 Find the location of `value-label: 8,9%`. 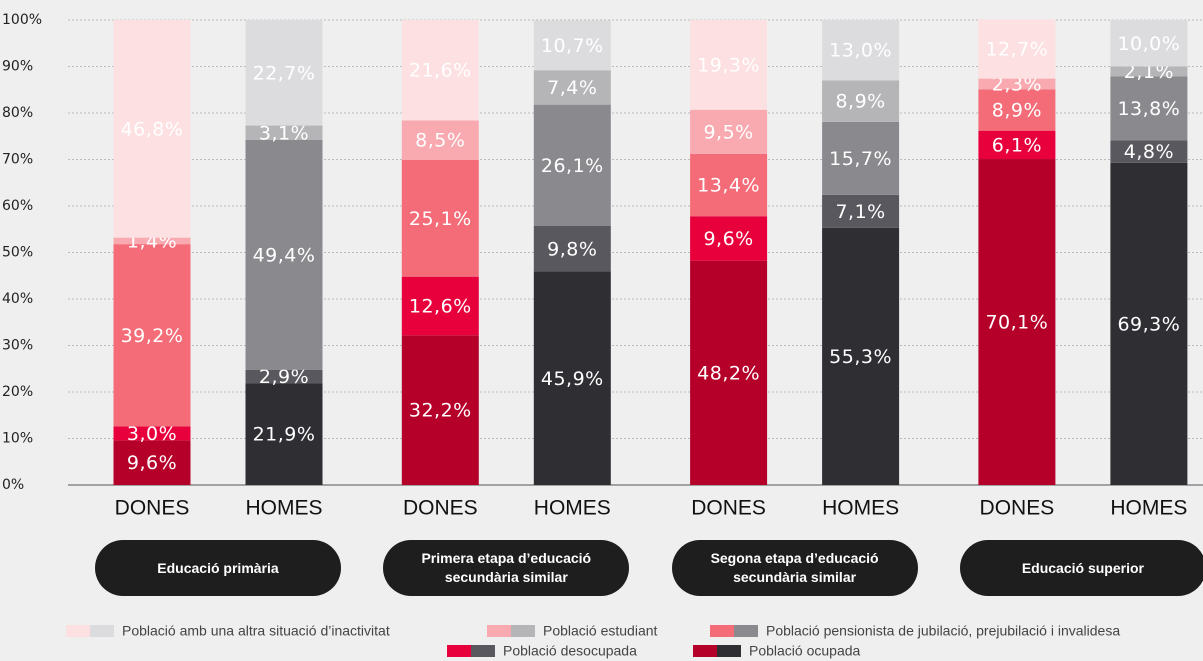

value-label: 8,9% is located at coordinates (1017, 110).